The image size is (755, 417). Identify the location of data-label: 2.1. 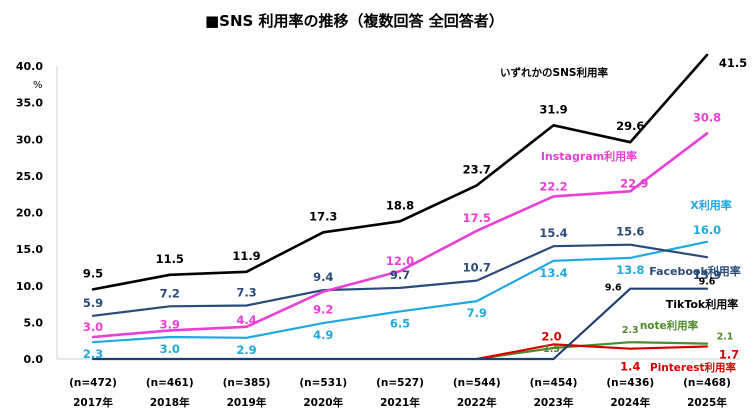
(725, 337).